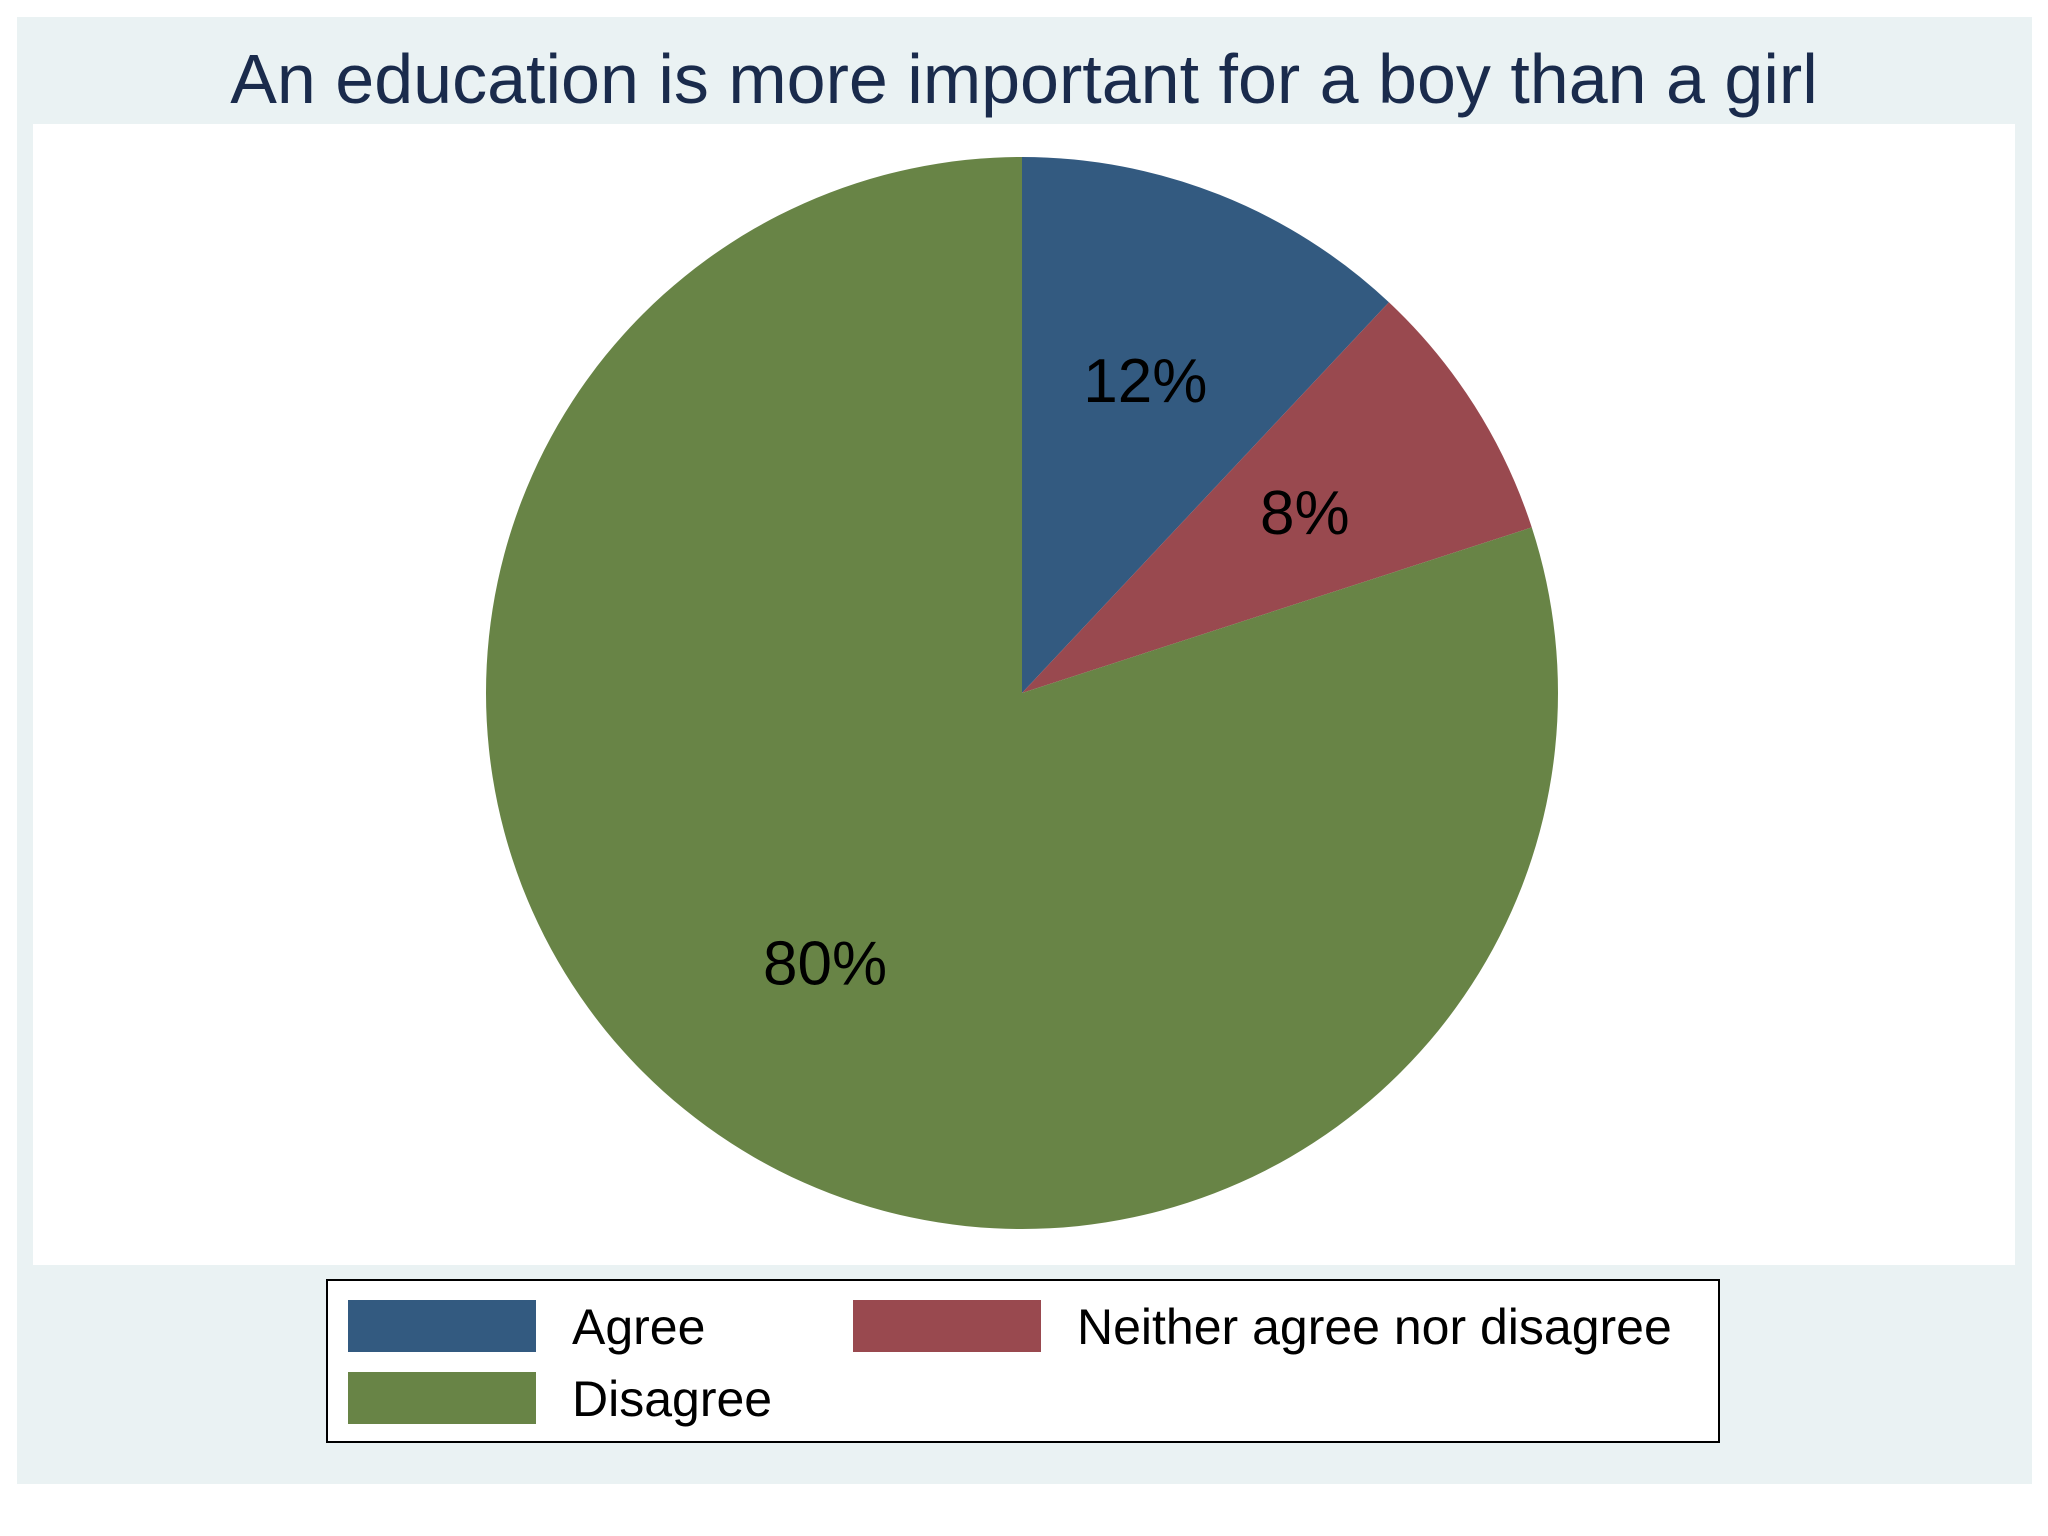  Describe the element at coordinates (442, 1398) in the screenshot. I see `legend-swatch-disagree` at that location.